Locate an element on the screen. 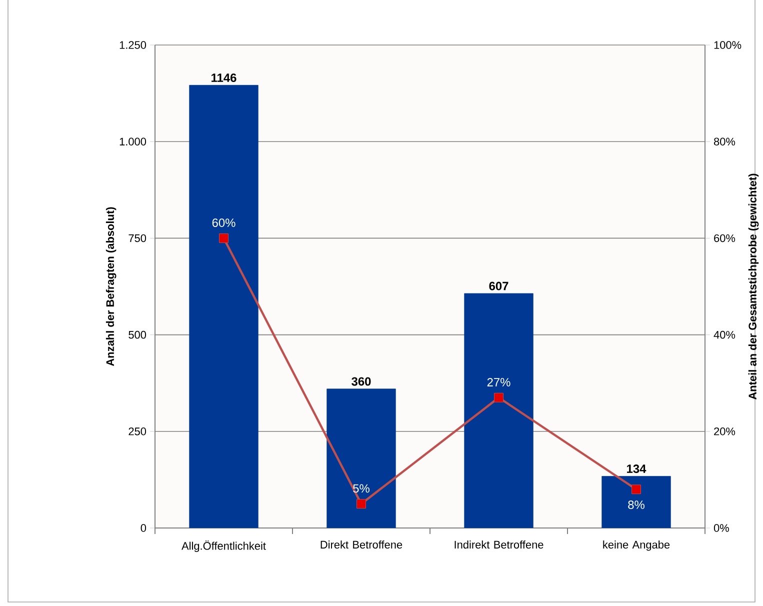 The image size is (763, 606). y-tick-label: 500 is located at coordinates (137, 334).